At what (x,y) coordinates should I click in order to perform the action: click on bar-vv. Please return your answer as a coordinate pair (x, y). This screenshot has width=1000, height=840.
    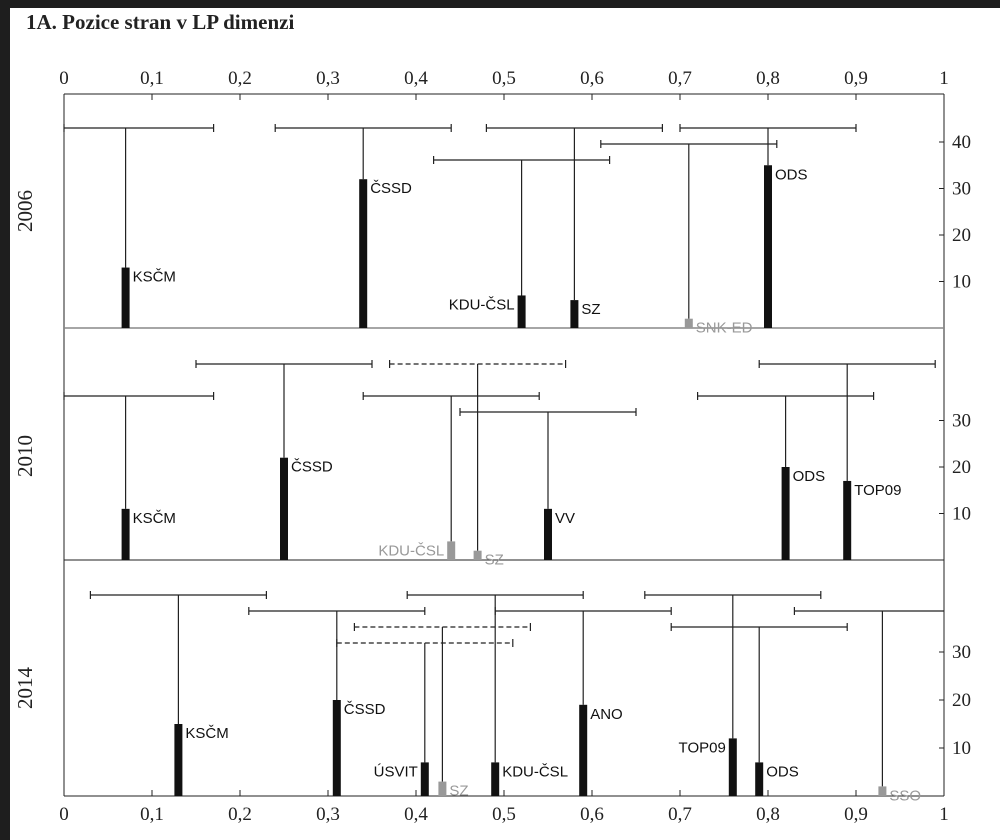
    Looking at the image, I should click on (548, 534).